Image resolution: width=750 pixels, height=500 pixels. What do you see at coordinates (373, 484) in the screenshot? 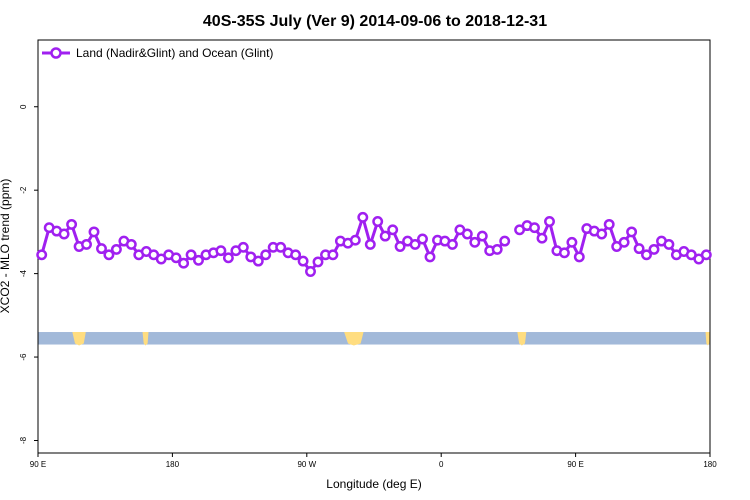
I see `x-axis-label: Longitude (deg E)` at bounding box center [373, 484].